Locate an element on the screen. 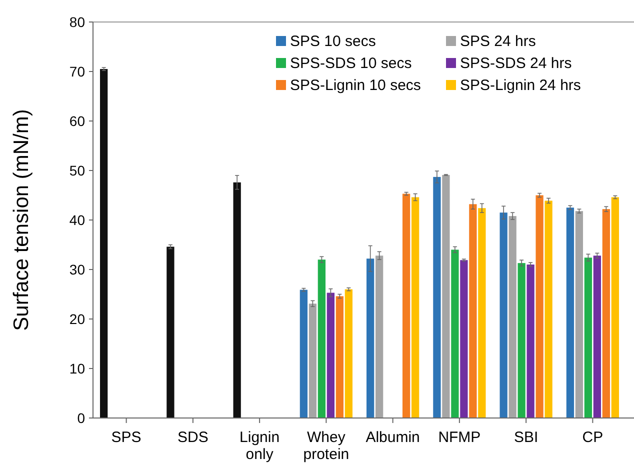  x-tick-label: Whey protein is located at coordinates (326, 446).